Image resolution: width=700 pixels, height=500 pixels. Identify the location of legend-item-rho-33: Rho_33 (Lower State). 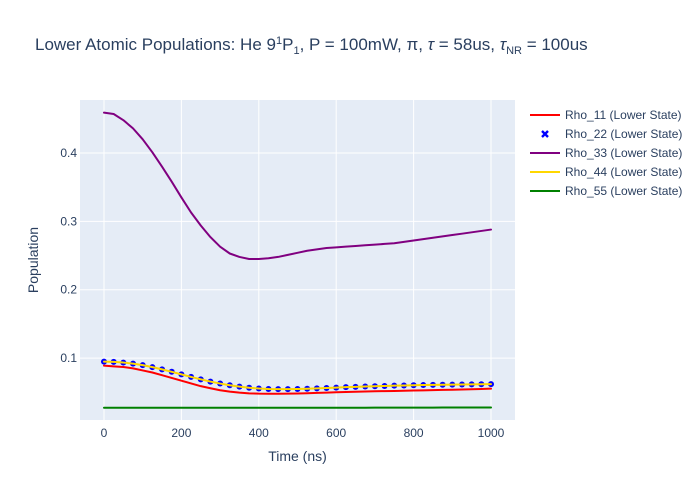
(606, 153).